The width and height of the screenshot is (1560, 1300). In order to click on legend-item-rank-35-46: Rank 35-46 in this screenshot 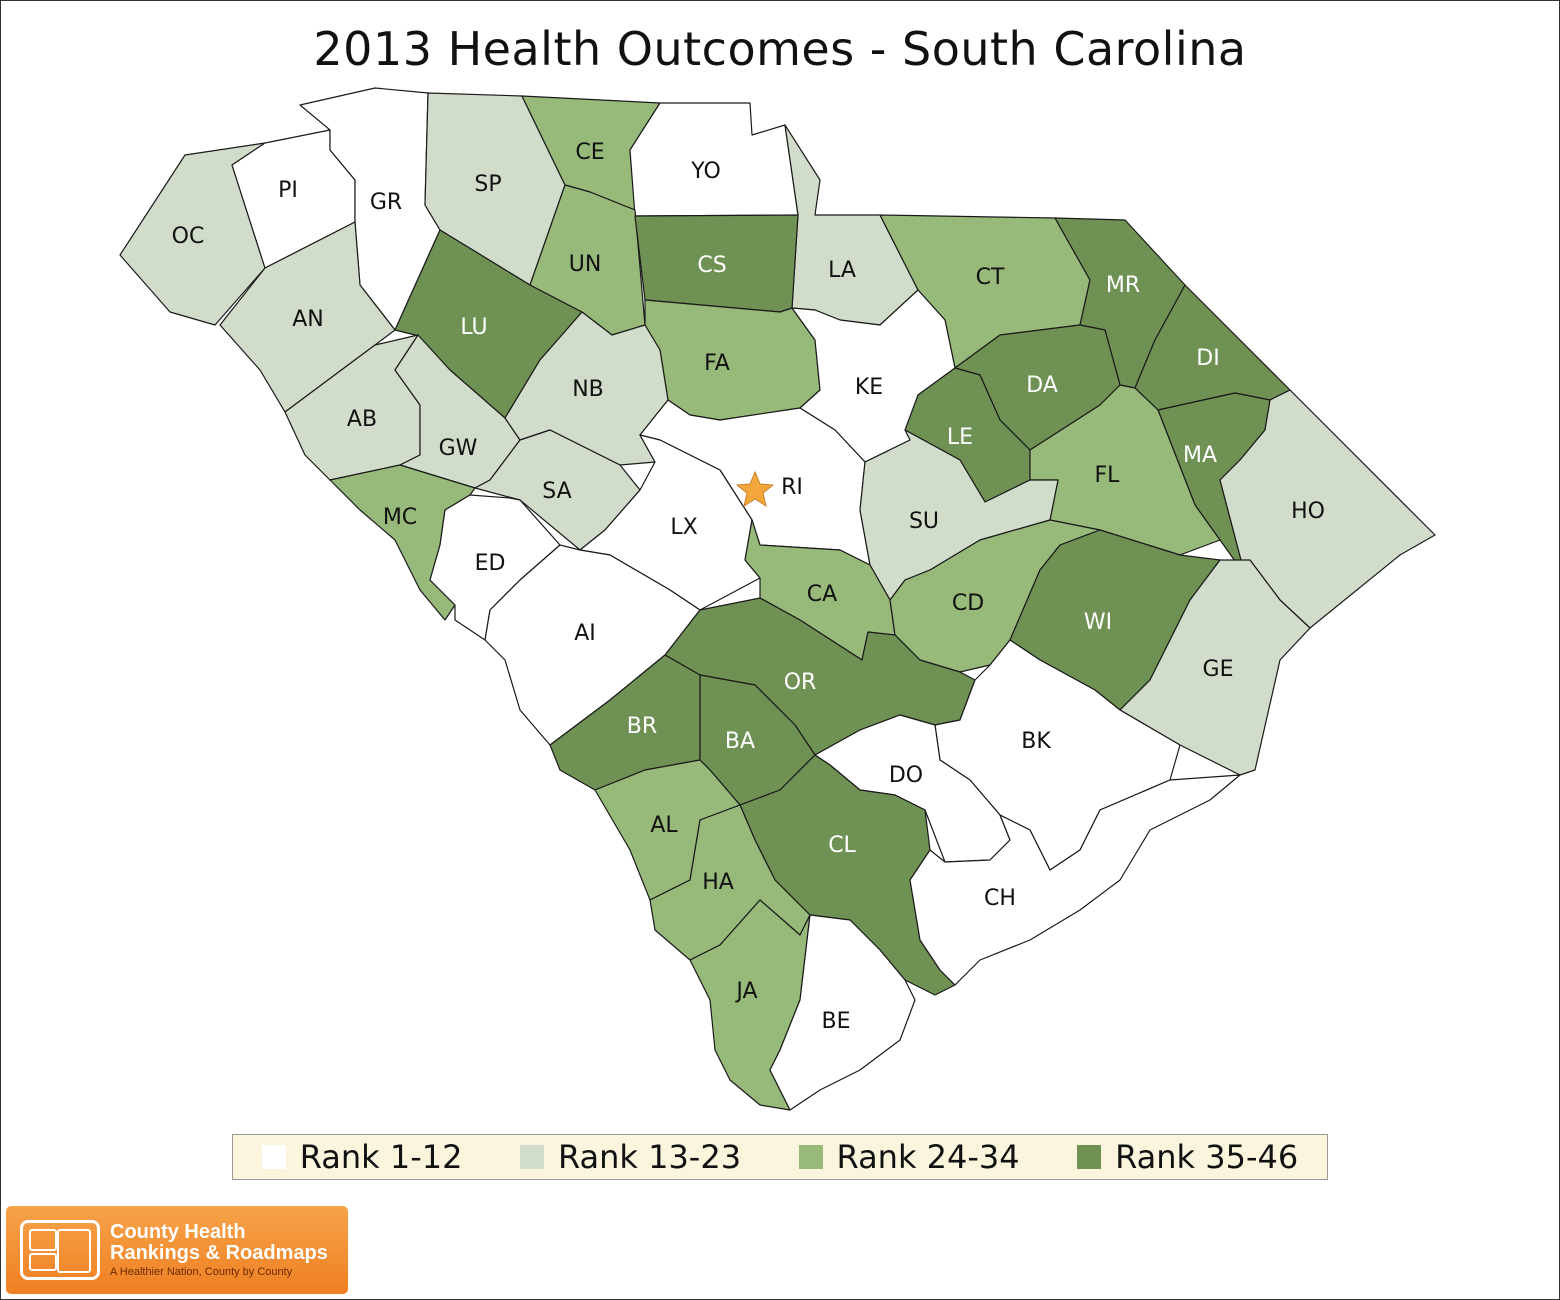, I will do `click(1187, 1157)`.